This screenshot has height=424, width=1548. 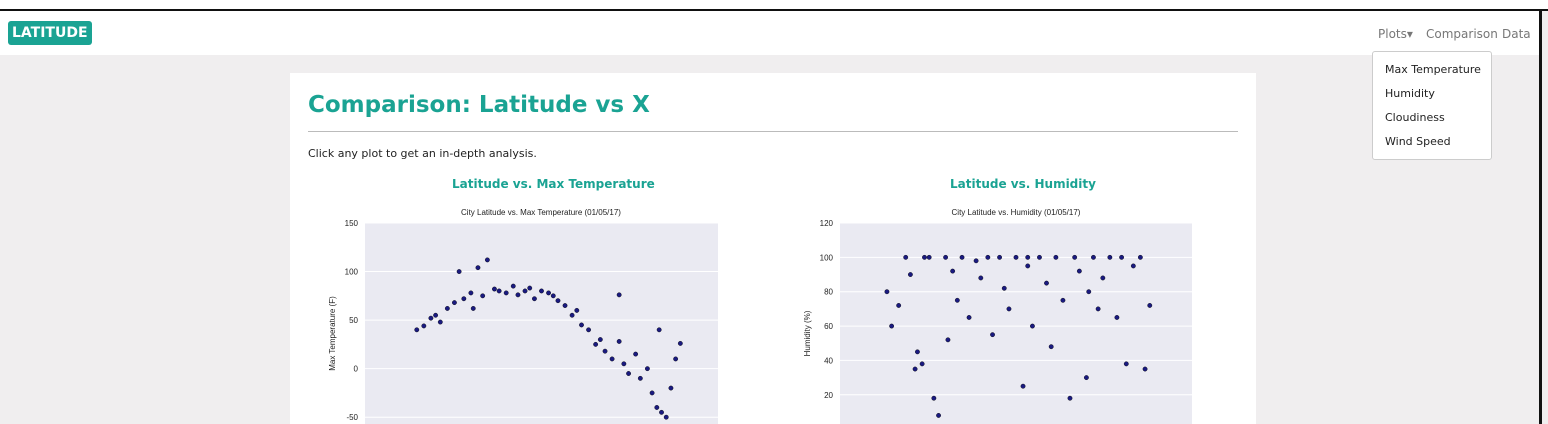 I want to click on y-tick-label: 80, so click(x=828, y=292).